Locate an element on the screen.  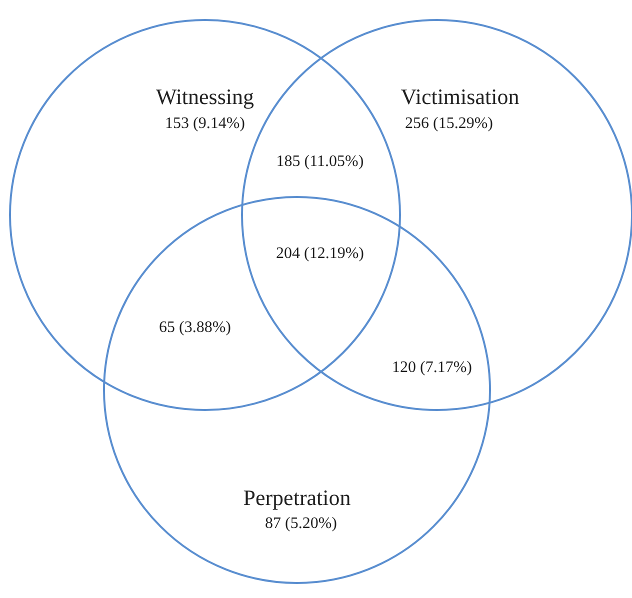
data-label: 256 is located at coordinates (417, 123).